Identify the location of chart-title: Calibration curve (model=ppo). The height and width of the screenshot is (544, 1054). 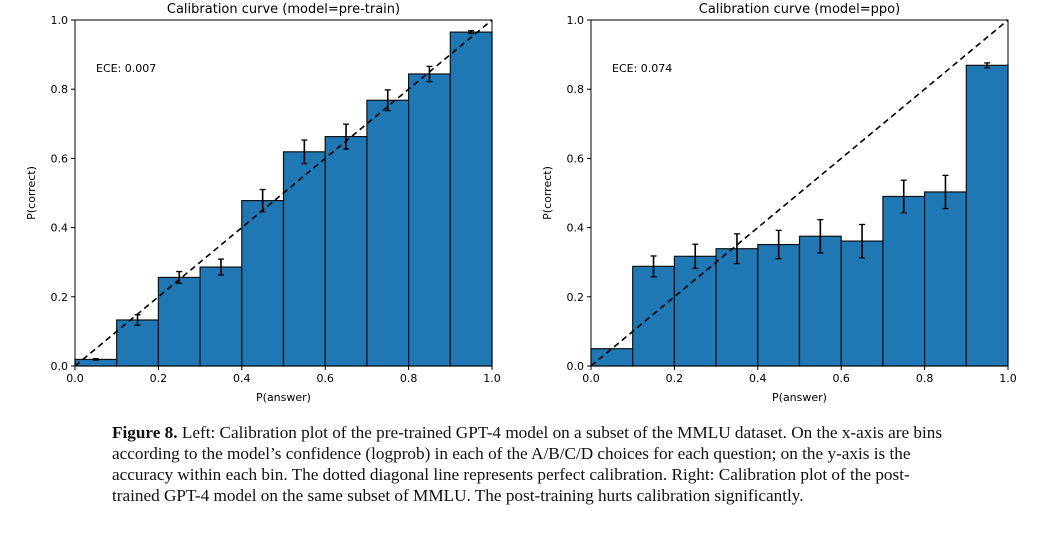
(799, 9).